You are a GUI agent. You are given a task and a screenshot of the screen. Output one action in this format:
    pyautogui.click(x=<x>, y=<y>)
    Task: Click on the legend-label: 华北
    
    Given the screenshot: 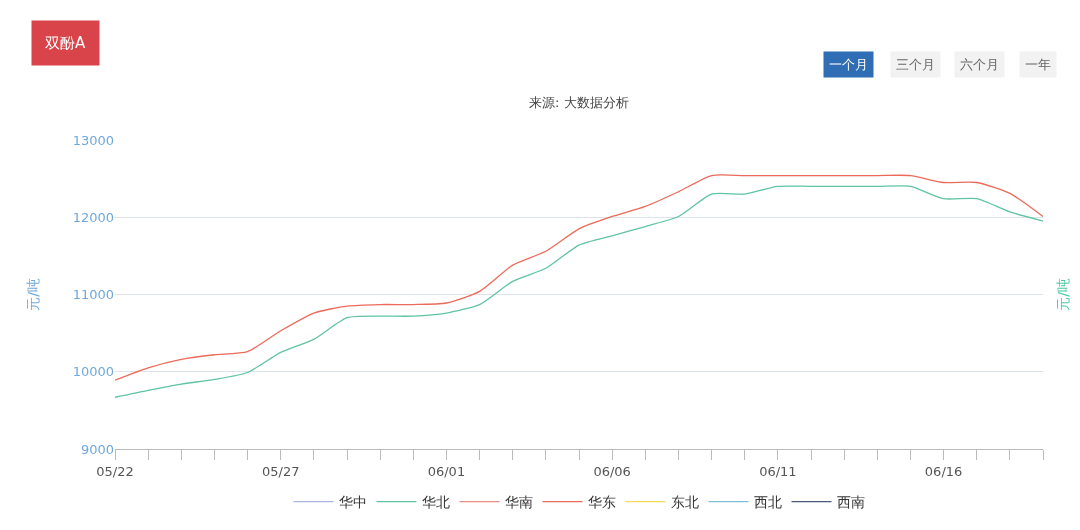 What is the action you would take?
    pyautogui.click(x=435, y=502)
    